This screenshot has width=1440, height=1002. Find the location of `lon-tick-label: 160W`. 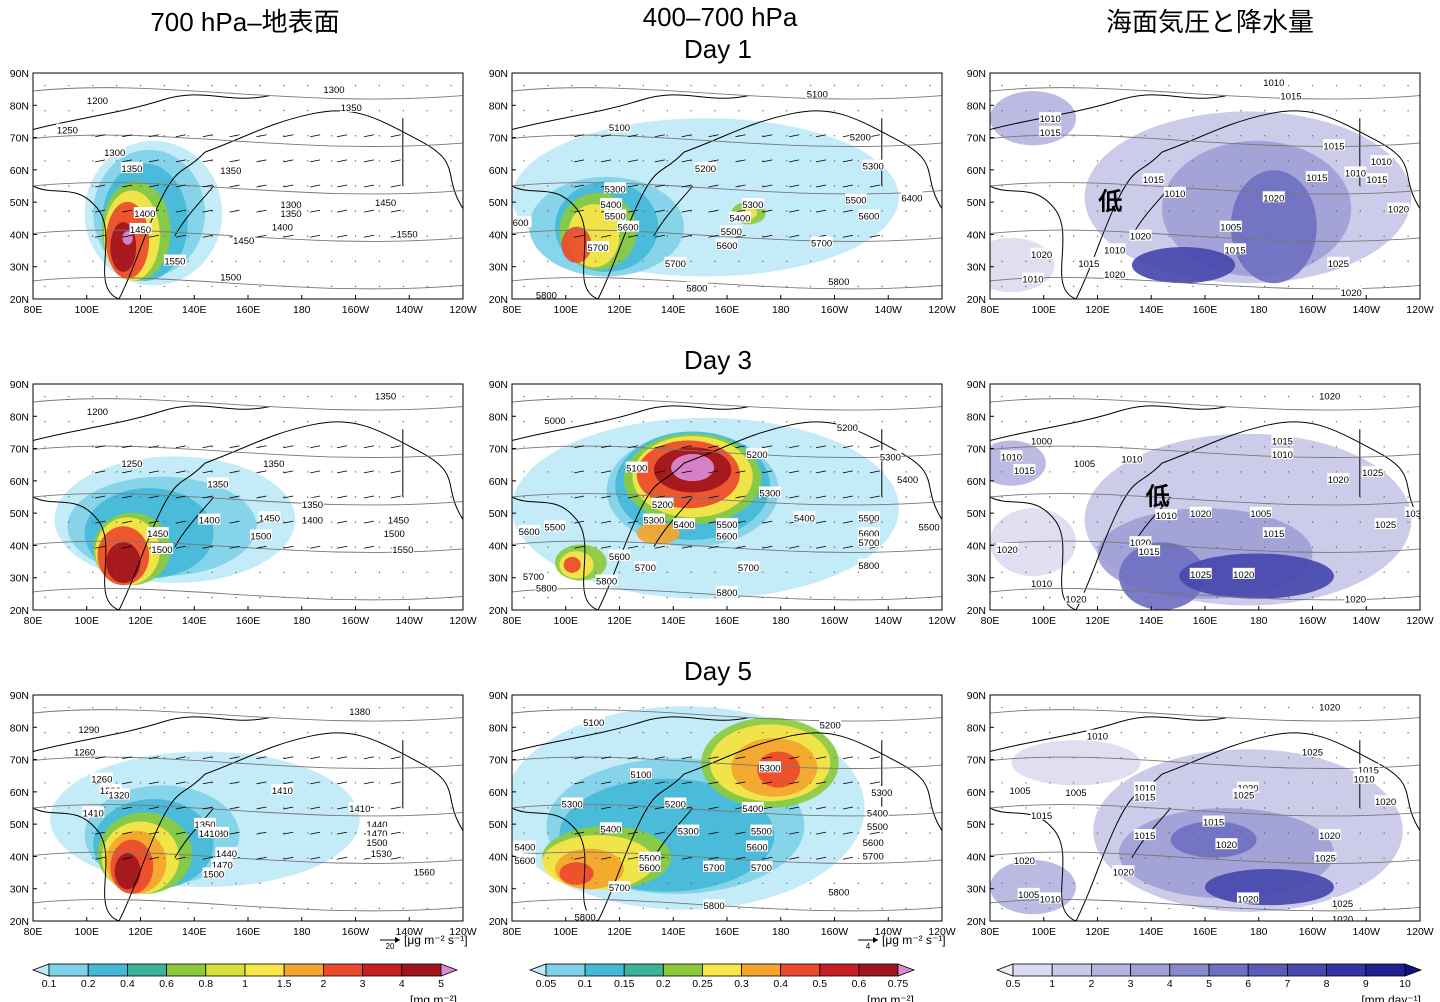

lon-tick-label: 160W is located at coordinates (835, 621).